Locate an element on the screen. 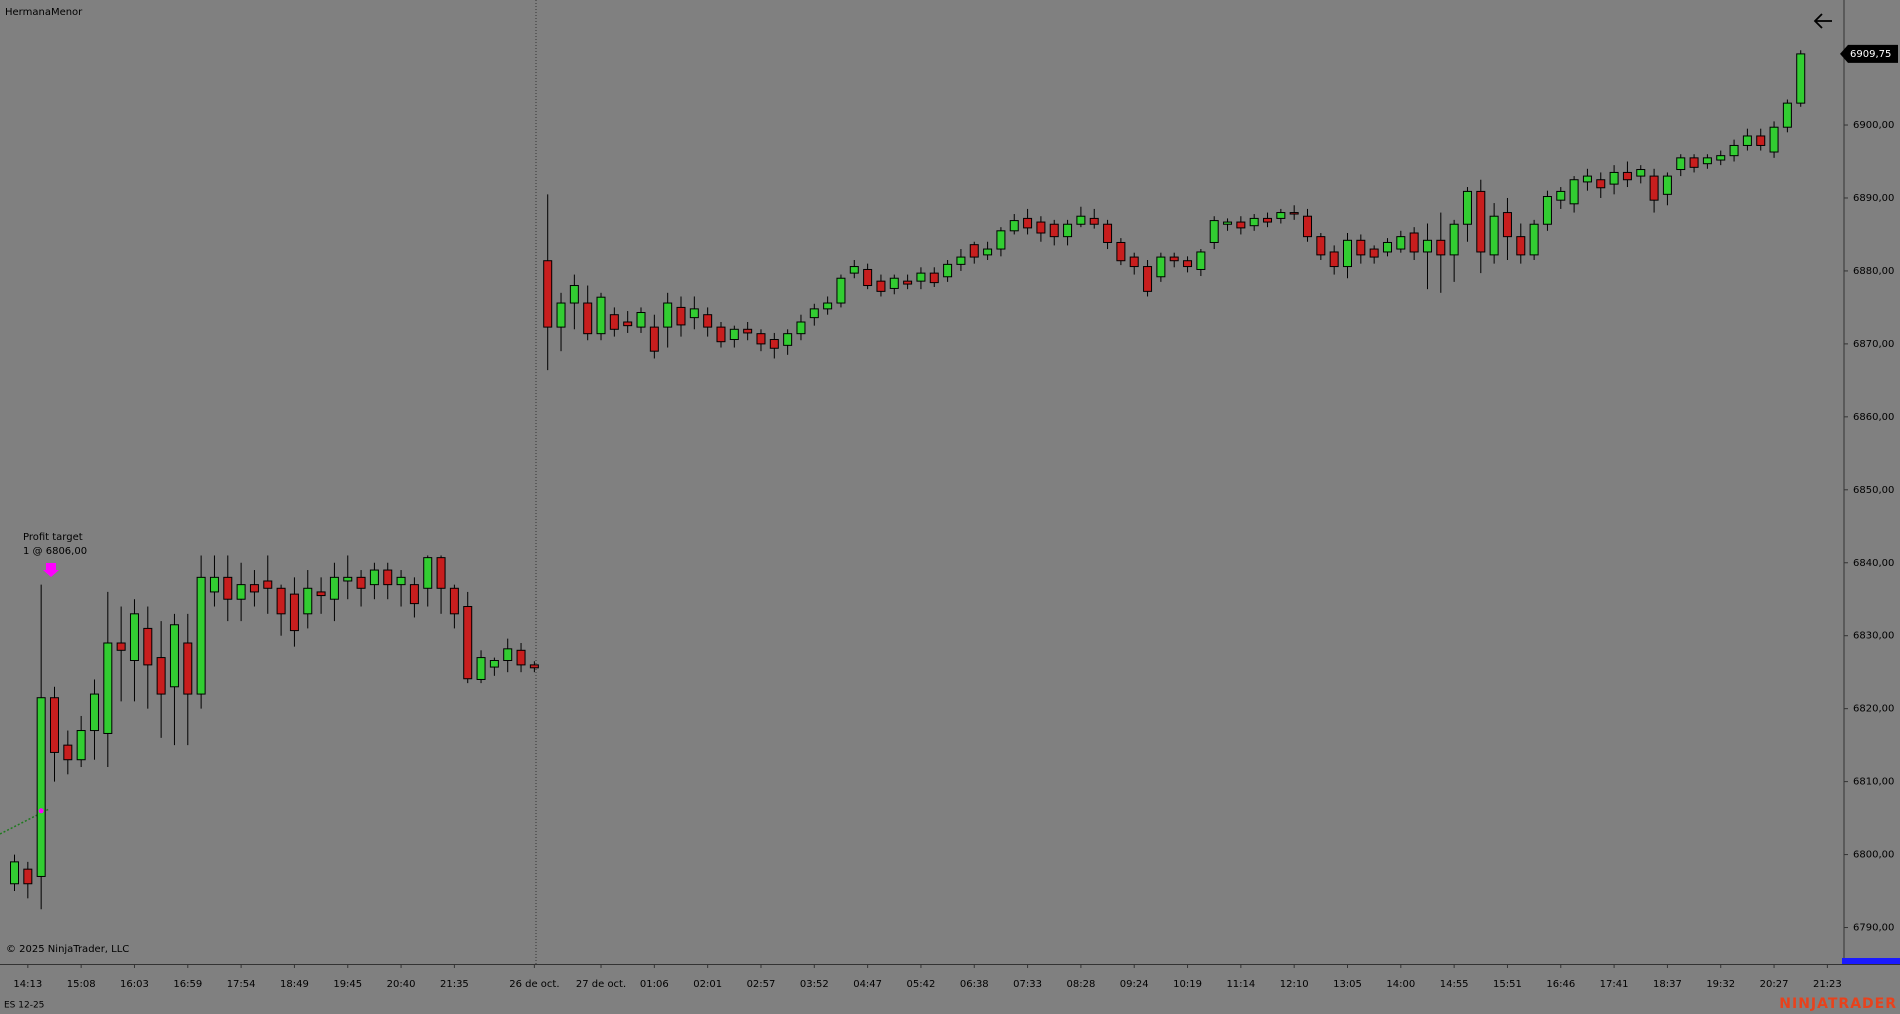 This screenshot has height=1014, width=1900. x-tick-label: 21:23 is located at coordinates (1827, 984).